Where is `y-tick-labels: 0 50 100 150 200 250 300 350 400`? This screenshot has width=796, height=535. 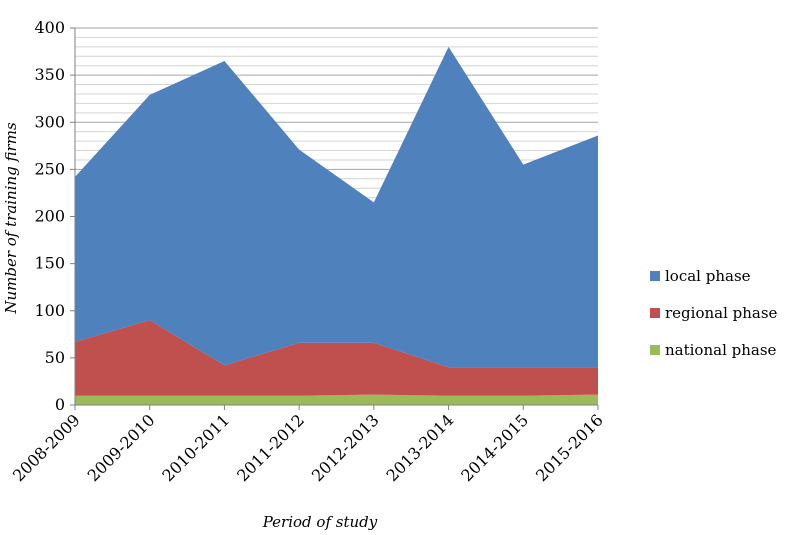 y-tick-labels: 0 50 100 150 200 250 300 350 400 is located at coordinates (49, 216).